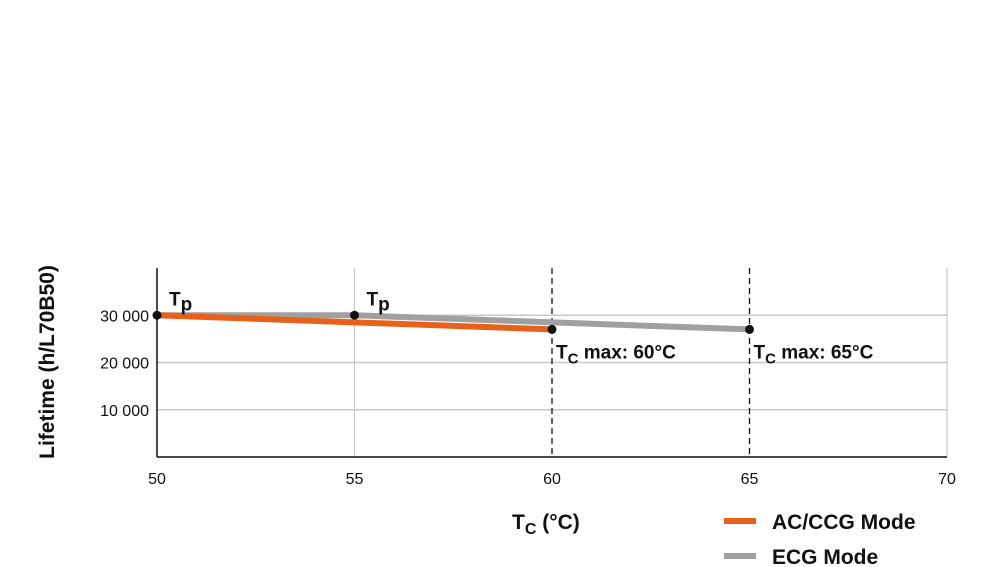  Describe the element at coordinates (814, 354) in the screenshot. I see `annotation-label: TC max: 65°C` at that location.